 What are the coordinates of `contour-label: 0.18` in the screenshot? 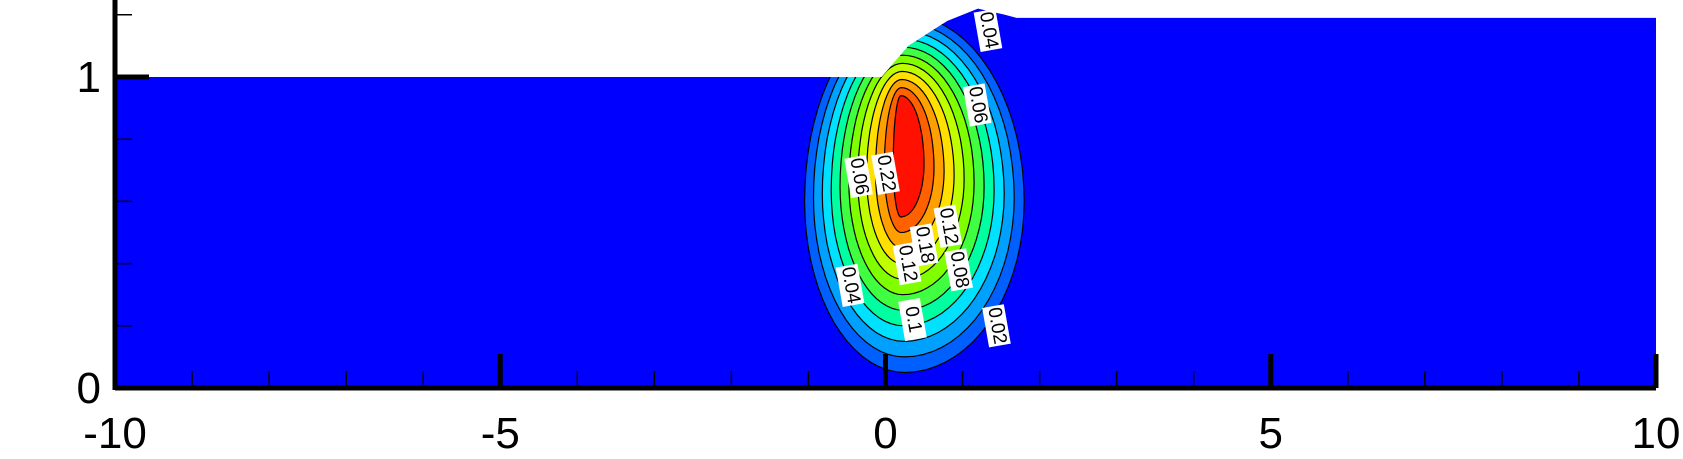 It's located at (924, 245).